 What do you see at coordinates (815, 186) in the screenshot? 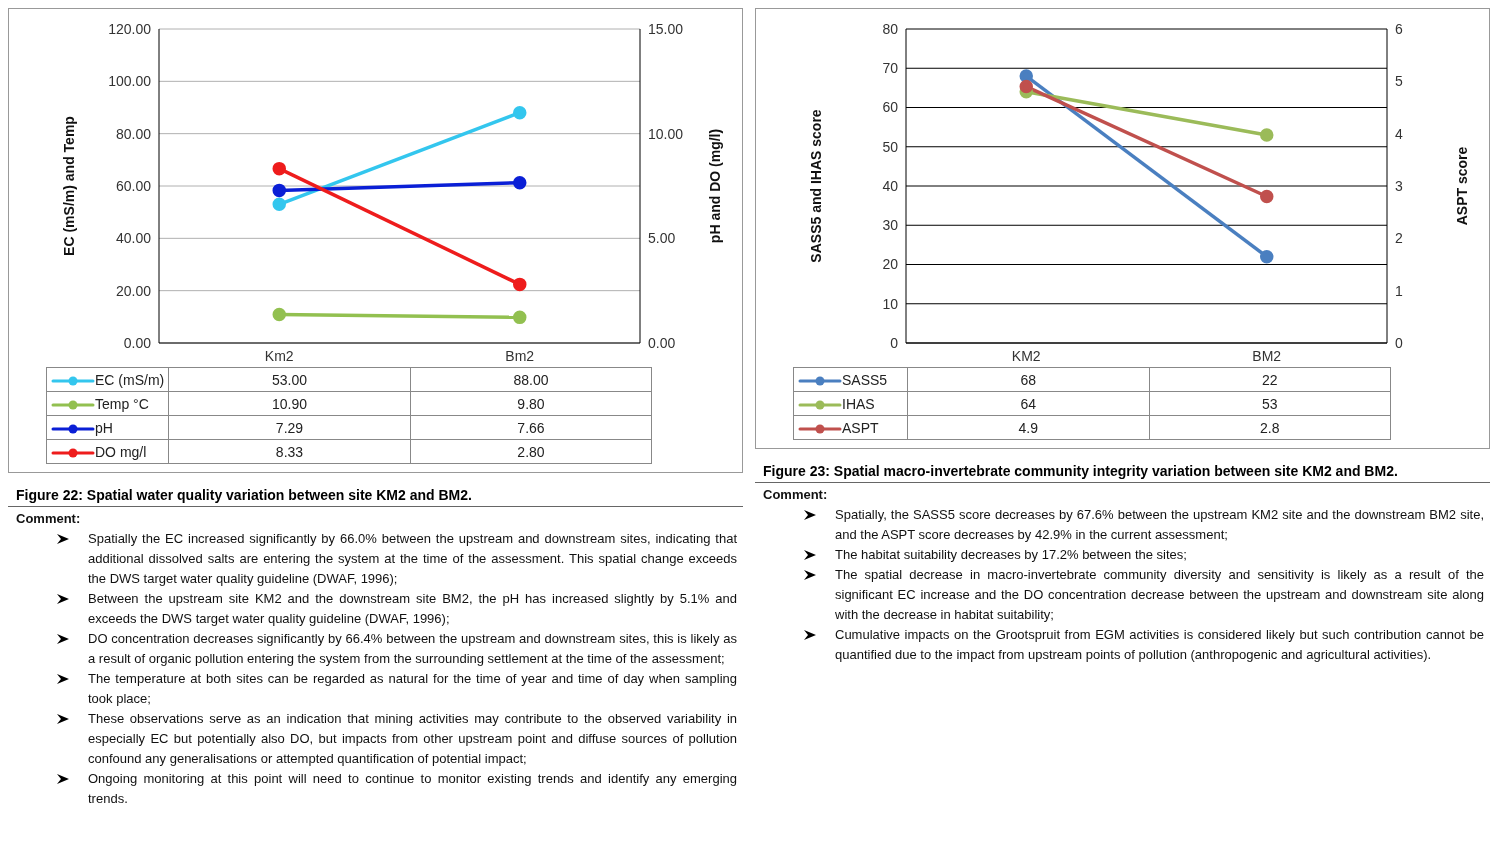
I see `y-axis-title: SASS5 and IHAS score` at bounding box center [815, 186].